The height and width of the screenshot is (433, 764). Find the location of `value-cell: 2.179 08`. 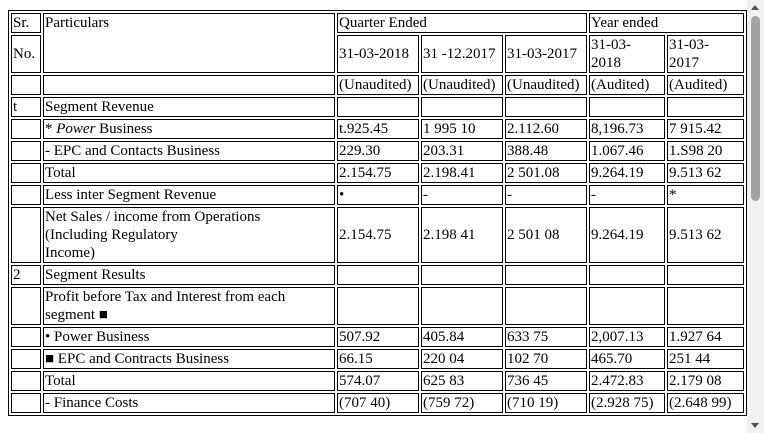

value-cell: 2.179 08 is located at coordinates (705, 381).